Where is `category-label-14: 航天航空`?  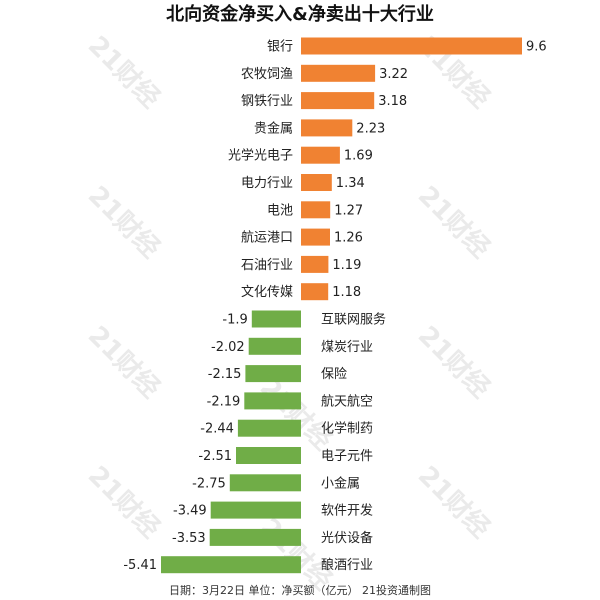
category-label-14: 航天航空 is located at coordinates (347, 401).